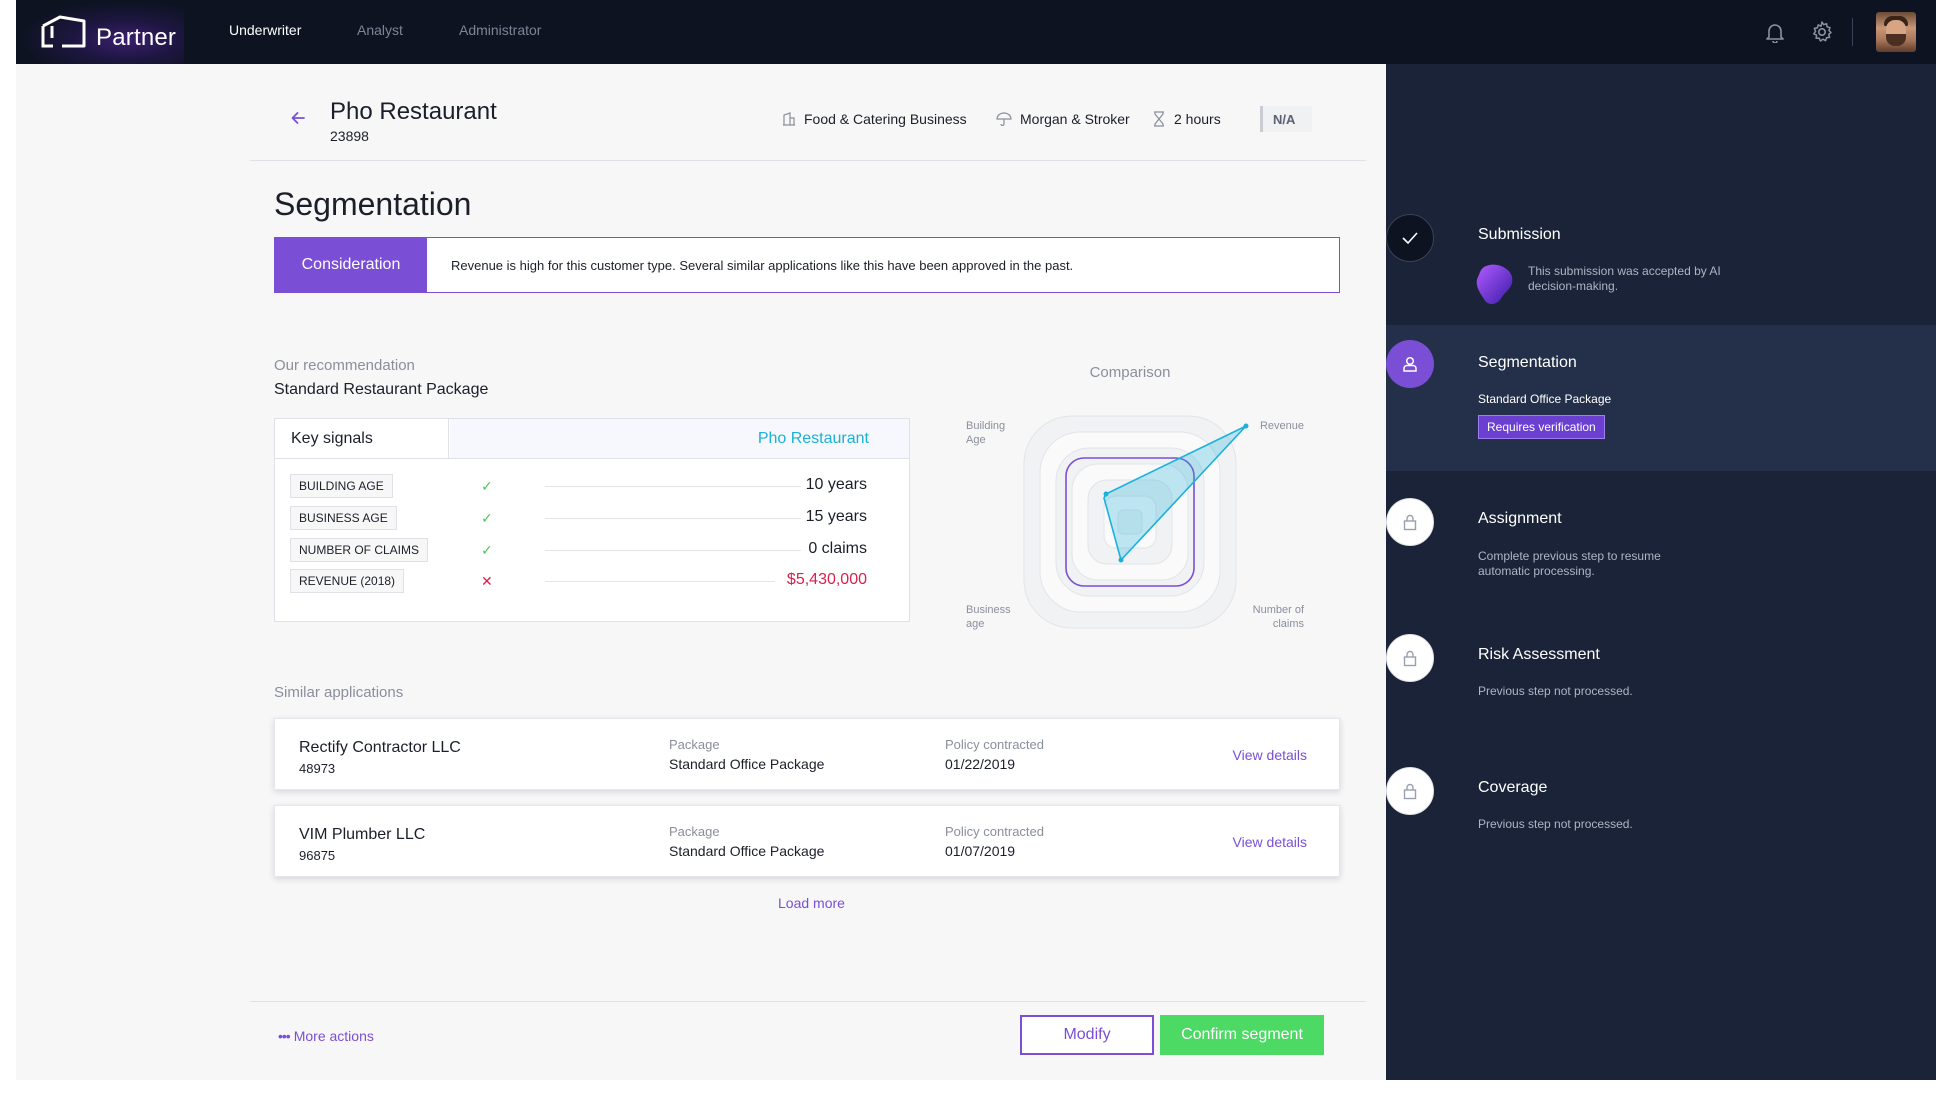 The height and width of the screenshot is (1107, 1936). Describe the element at coordinates (1075, 119) in the screenshot. I see `broker-text: Morgan & Stroker` at that location.